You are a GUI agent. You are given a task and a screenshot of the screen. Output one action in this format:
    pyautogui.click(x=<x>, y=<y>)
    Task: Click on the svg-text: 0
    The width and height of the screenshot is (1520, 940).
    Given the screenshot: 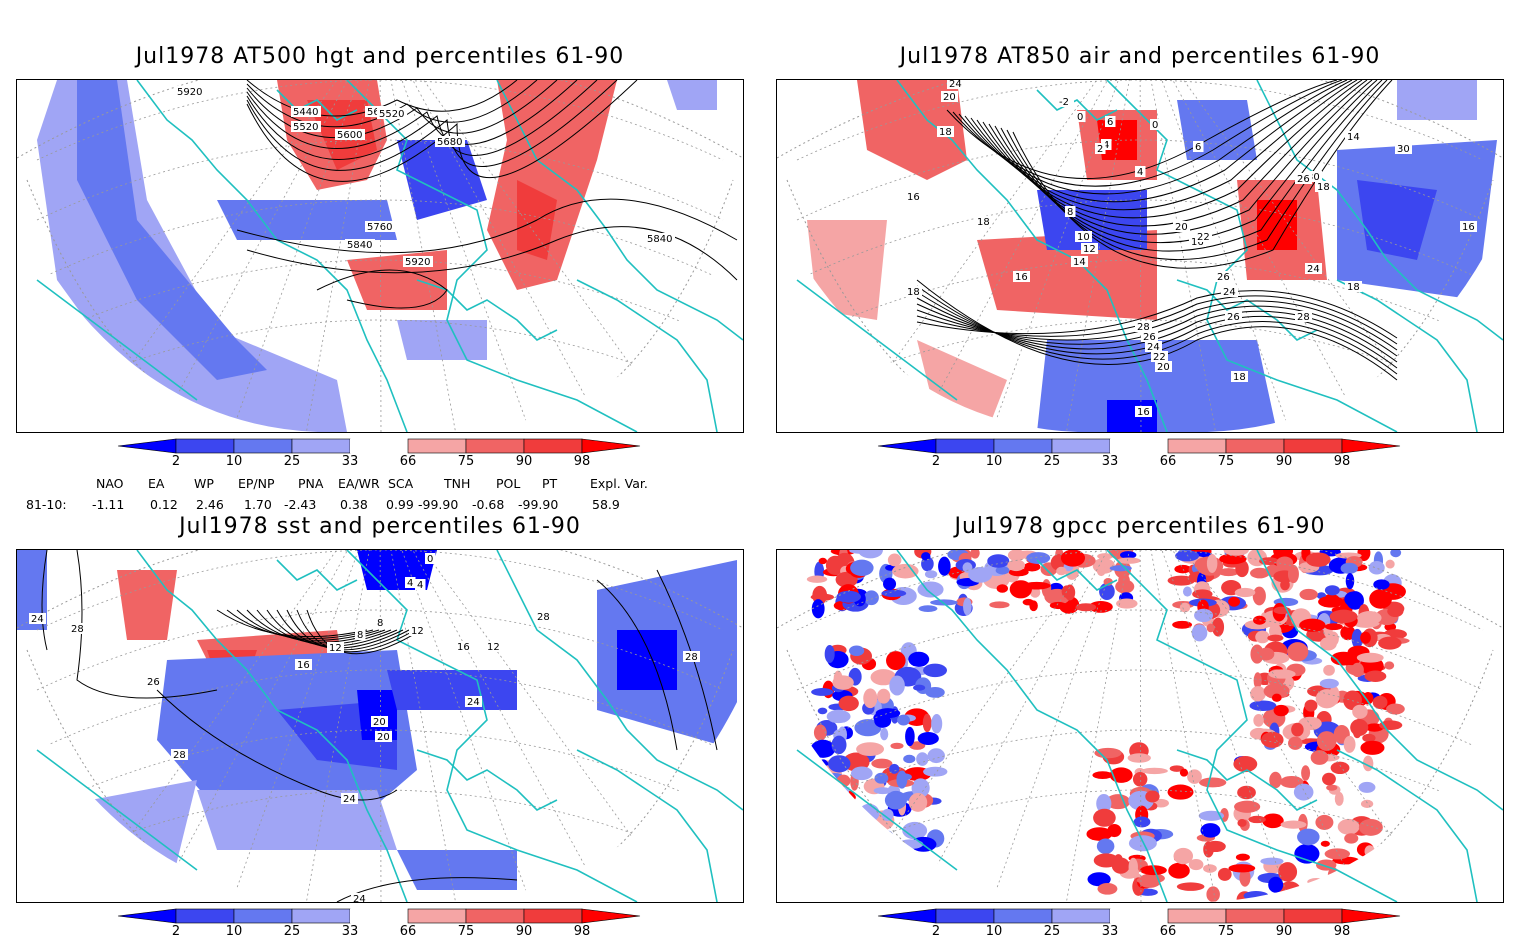 What is the action you would take?
    pyautogui.click(x=1080, y=117)
    